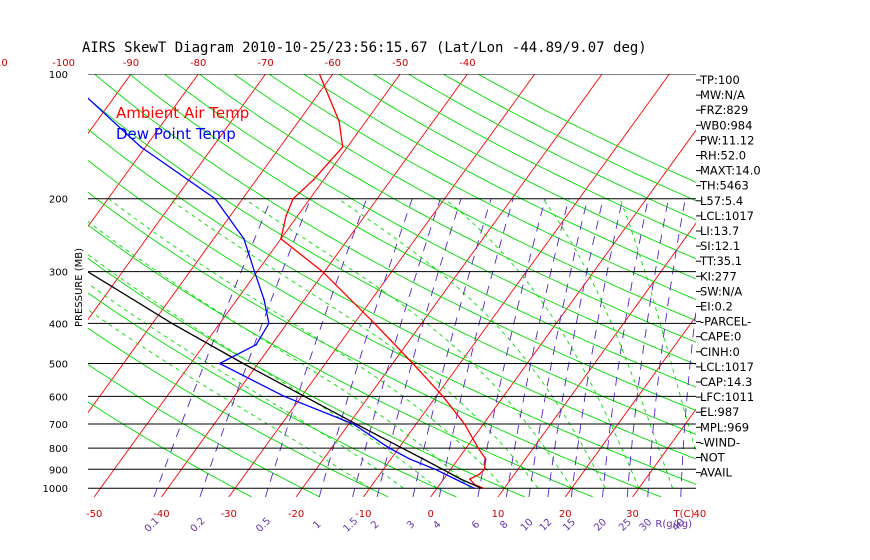 The width and height of the screenshot is (870, 560). What do you see at coordinates (719, 231) in the screenshot?
I see `index-item: LI:13.7` at bounding box center [719, 231].